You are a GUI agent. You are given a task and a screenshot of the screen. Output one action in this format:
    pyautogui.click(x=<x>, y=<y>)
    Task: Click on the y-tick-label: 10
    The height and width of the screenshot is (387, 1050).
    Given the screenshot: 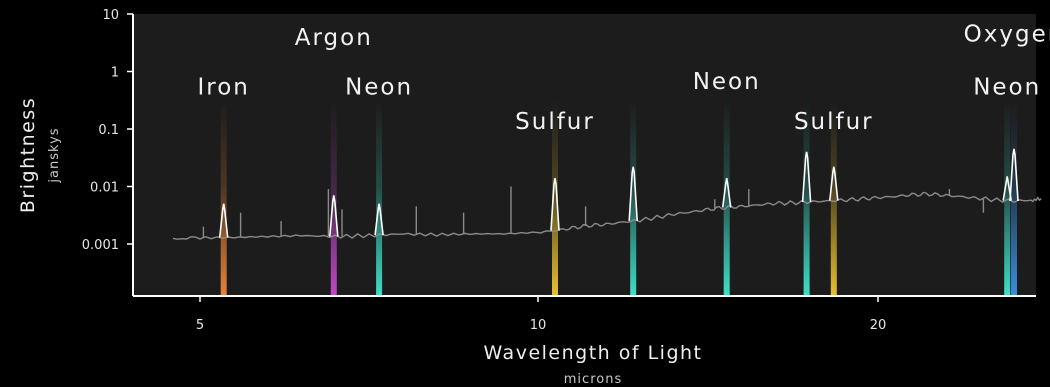 What is the action you would take?
    pyautogui.click(x=110, y=15)
    